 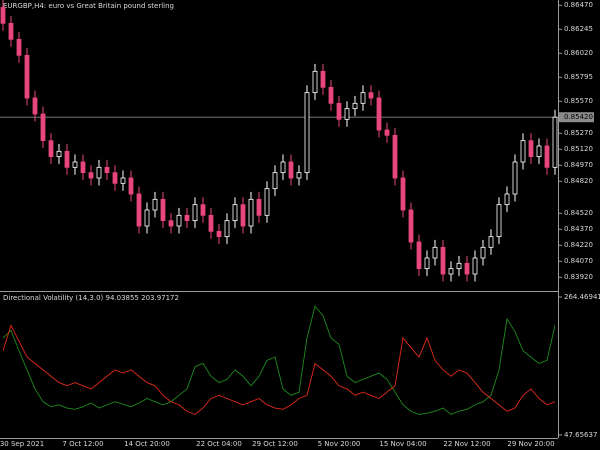 What do you see at coordinates (402, 444) in the screenshot?
I see `x-tick-label: 15 Nov 04:00` at bounding box center [402, 444].